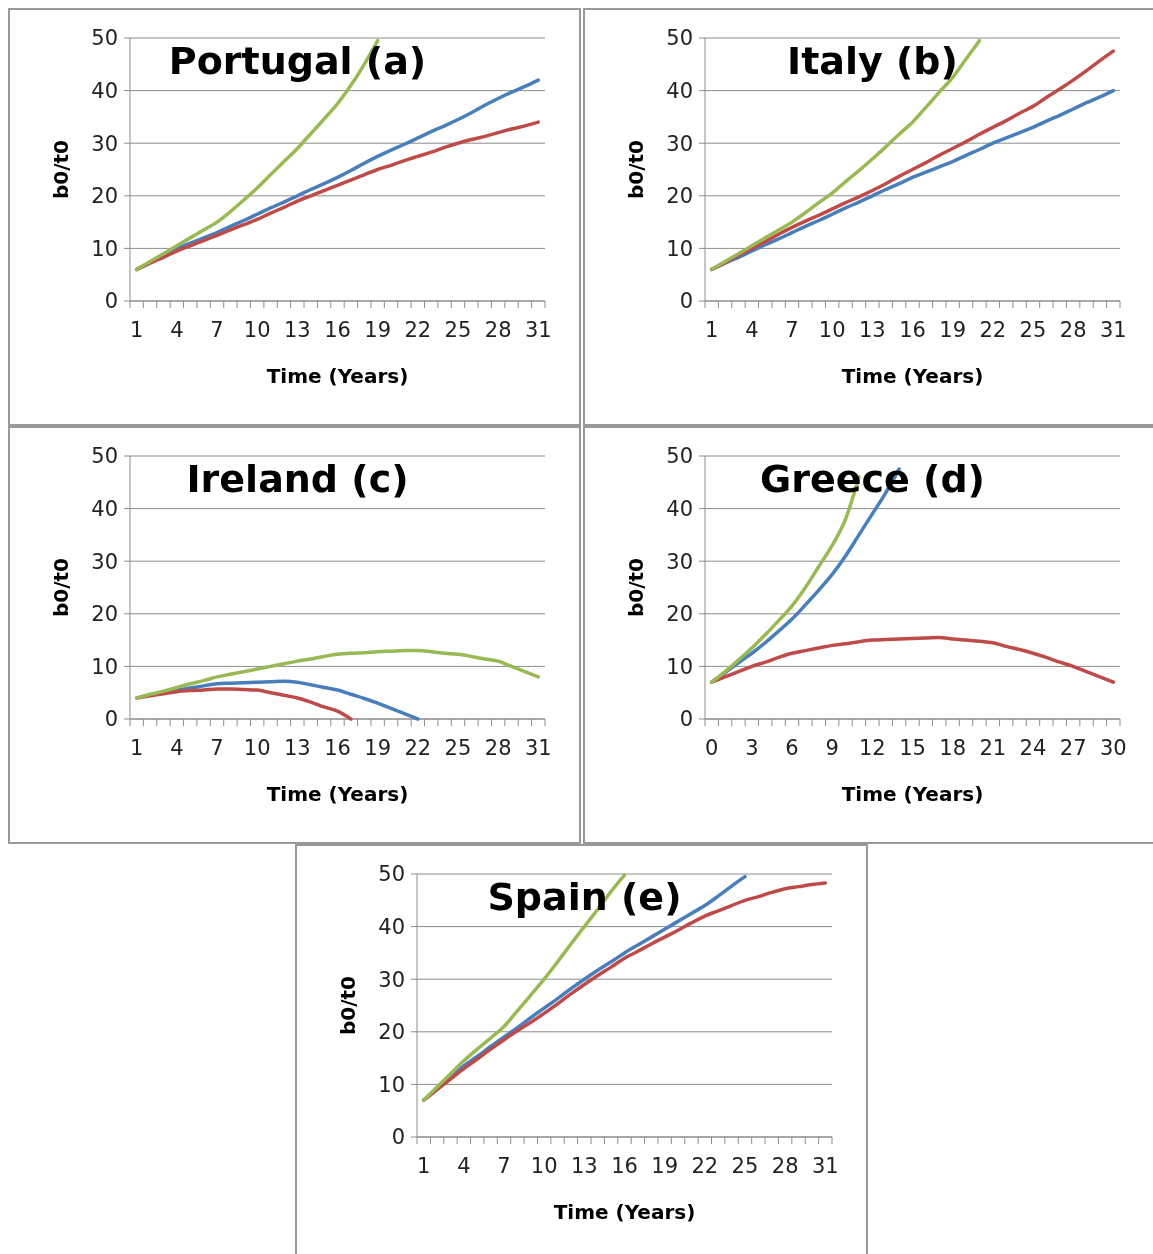 The height and width of the screenshot is (1254, 1153). I want to click on x-tick-label: 12, so click(872, 748).